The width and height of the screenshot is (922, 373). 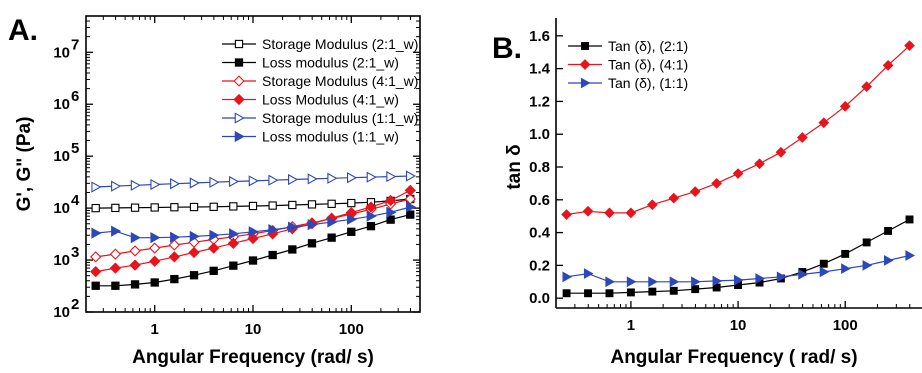 I want to click on legend-label: Tan (δ), (4:1), so click(x=648, y=65).